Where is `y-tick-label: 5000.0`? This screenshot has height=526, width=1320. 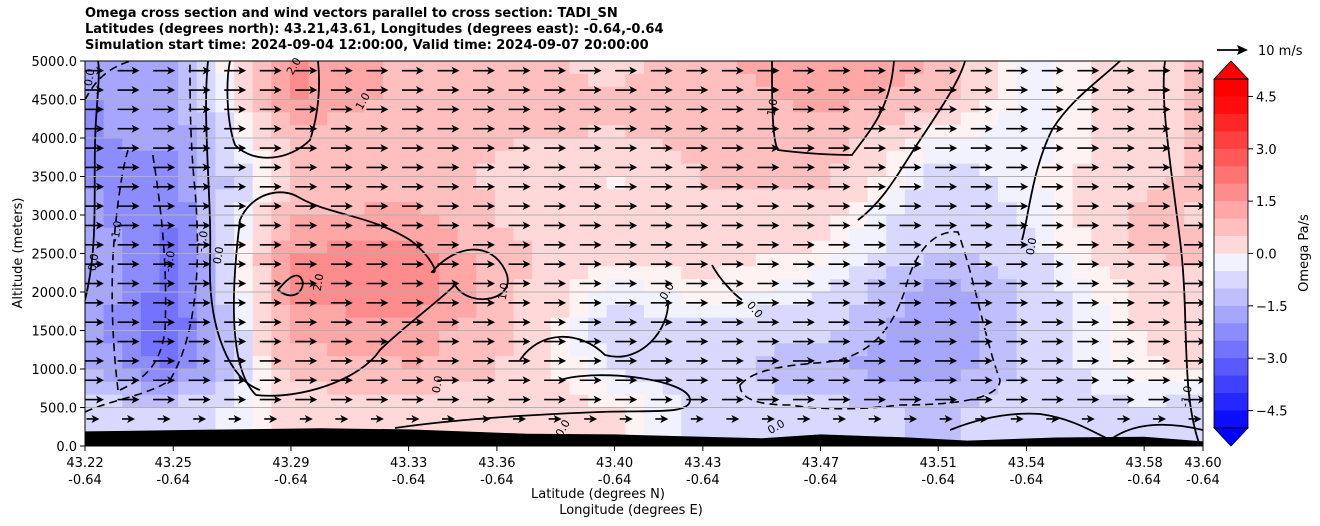 y-tick-label: 5000.0 is located at coordinates (55, 62).